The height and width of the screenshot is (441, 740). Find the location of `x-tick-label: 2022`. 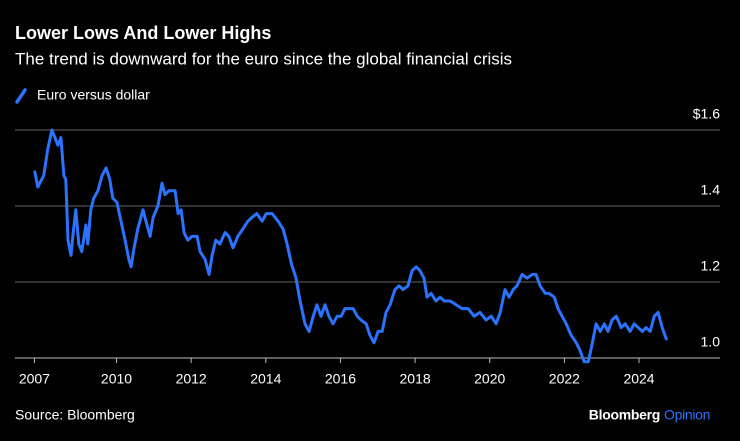

x-tick-label: 2022 is located at coordinates (564, 379).